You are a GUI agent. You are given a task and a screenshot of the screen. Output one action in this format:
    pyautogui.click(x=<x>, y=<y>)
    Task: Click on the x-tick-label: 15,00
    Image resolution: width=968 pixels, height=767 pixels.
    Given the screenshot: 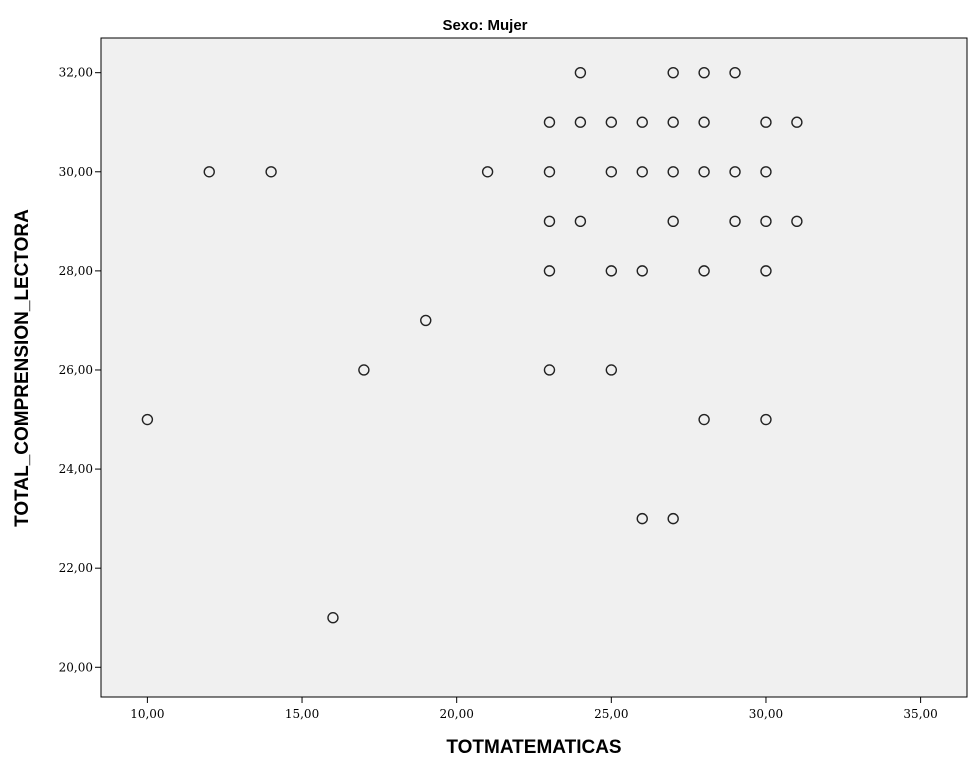 What is the action you would take?
    pyautogui.click(x=302, y=714)
    